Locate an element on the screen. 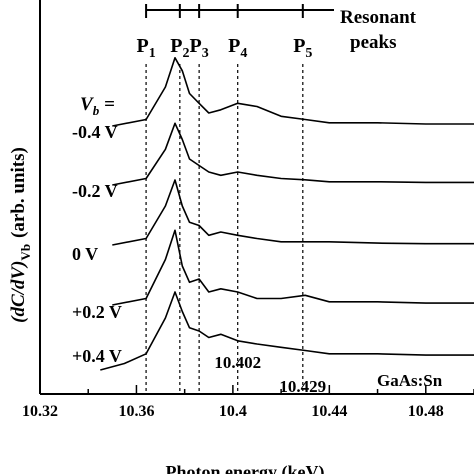 Image resolution: width=474 pixels, height=474 pixels. series-label: 0 V is located at coordinates (85, 254).